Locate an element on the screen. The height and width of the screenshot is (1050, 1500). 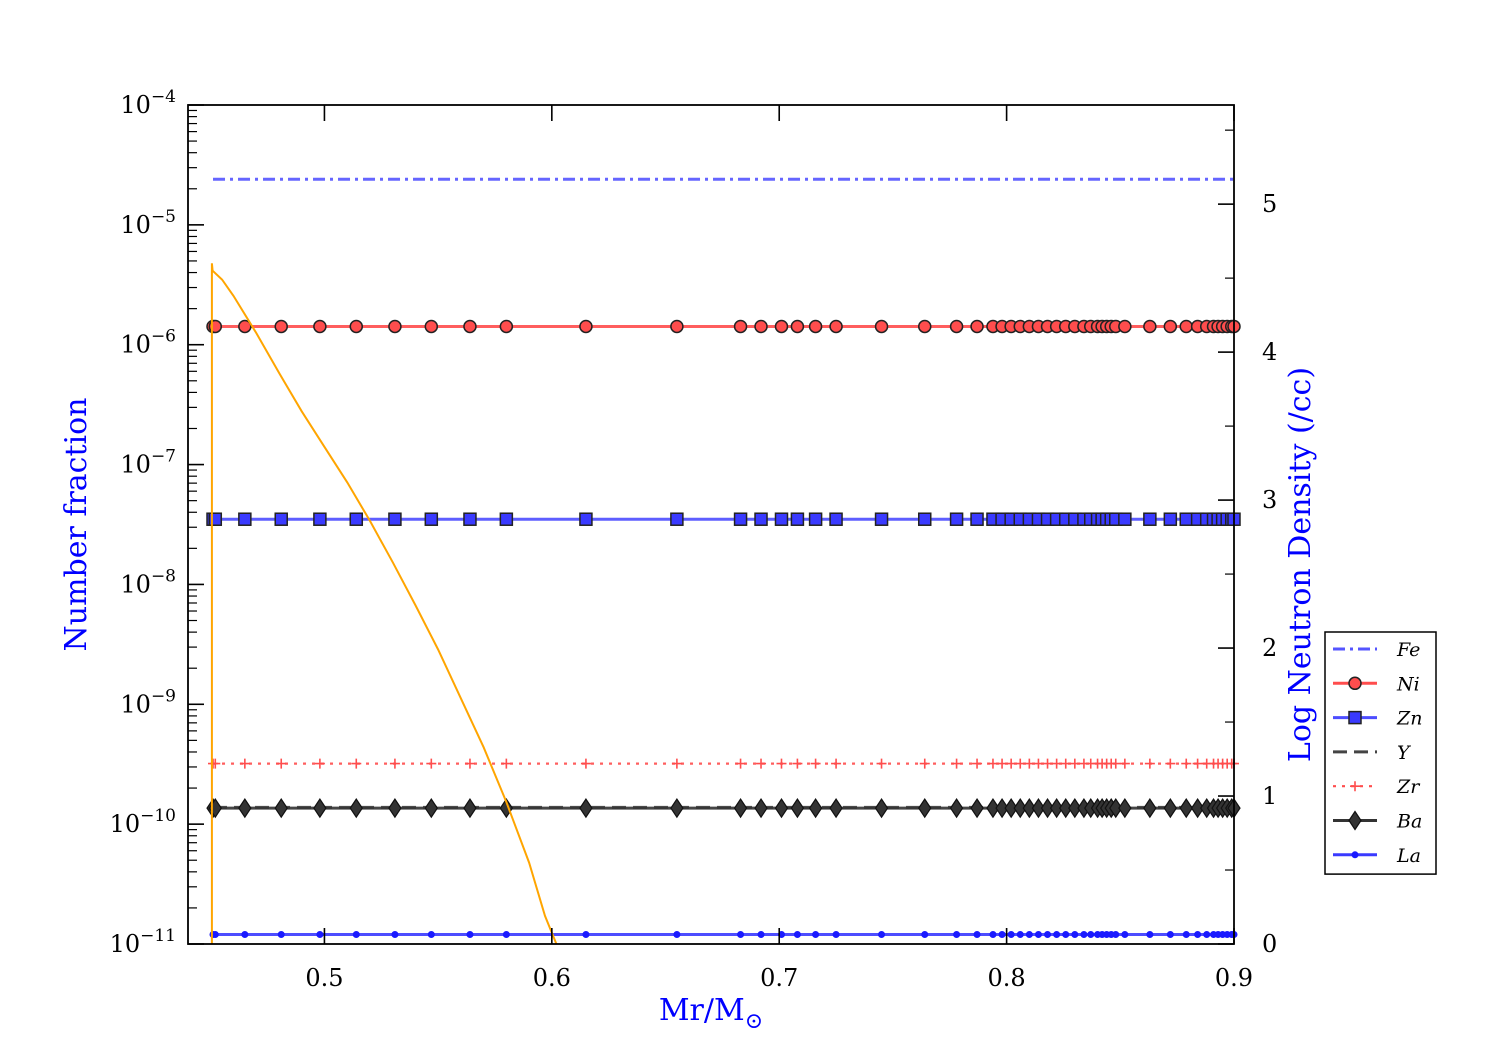
y-right-tick-label: 0 is located at coordinates (1269, 944).